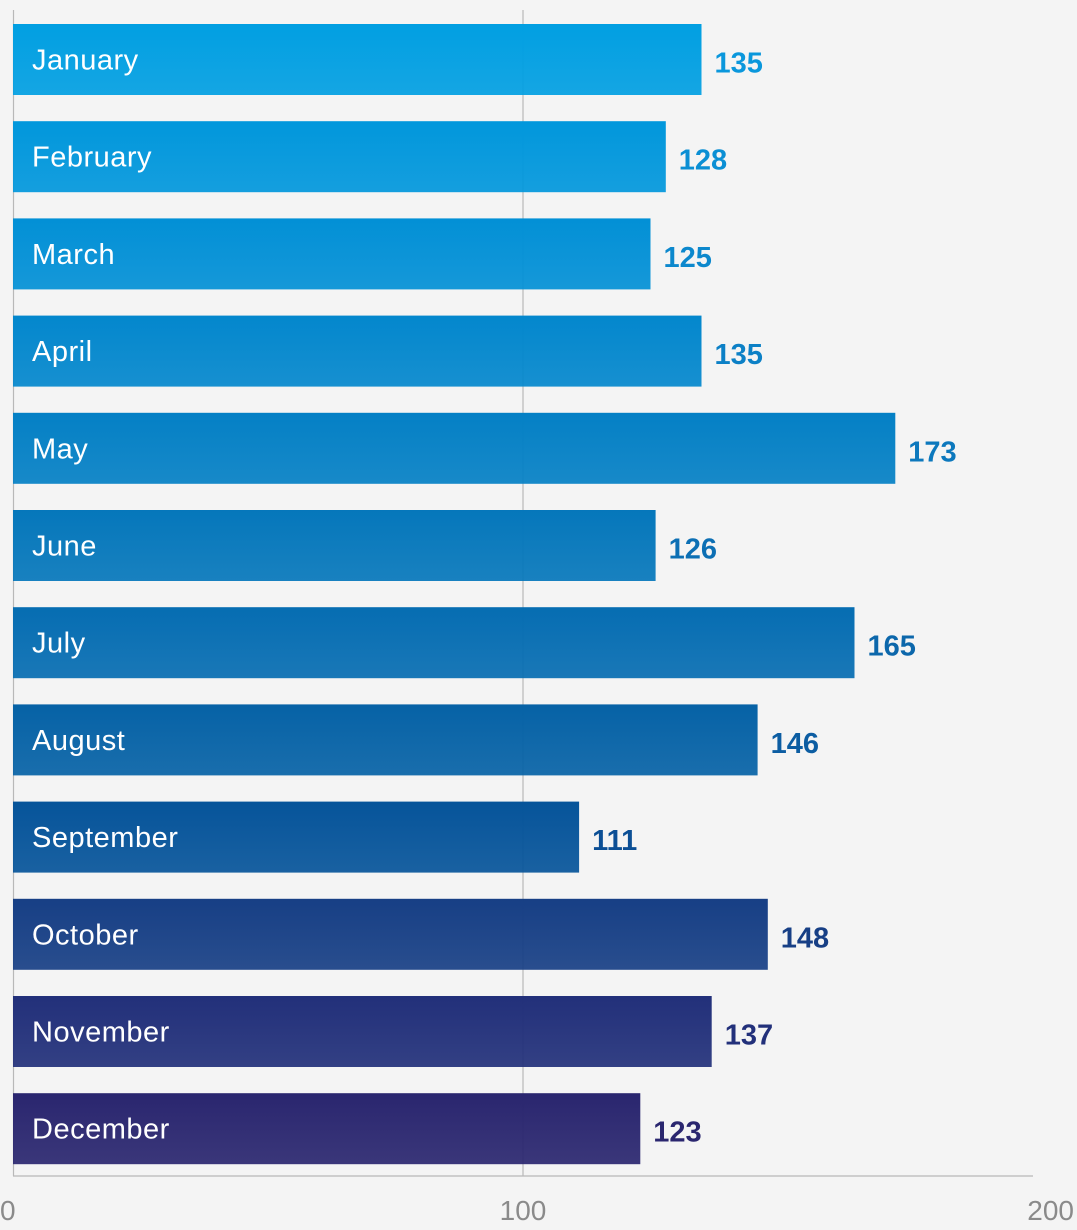 The width and height of the screenshot is (1077, 1230). I want to click on bar-group-september: September 111, so click(325, 837).